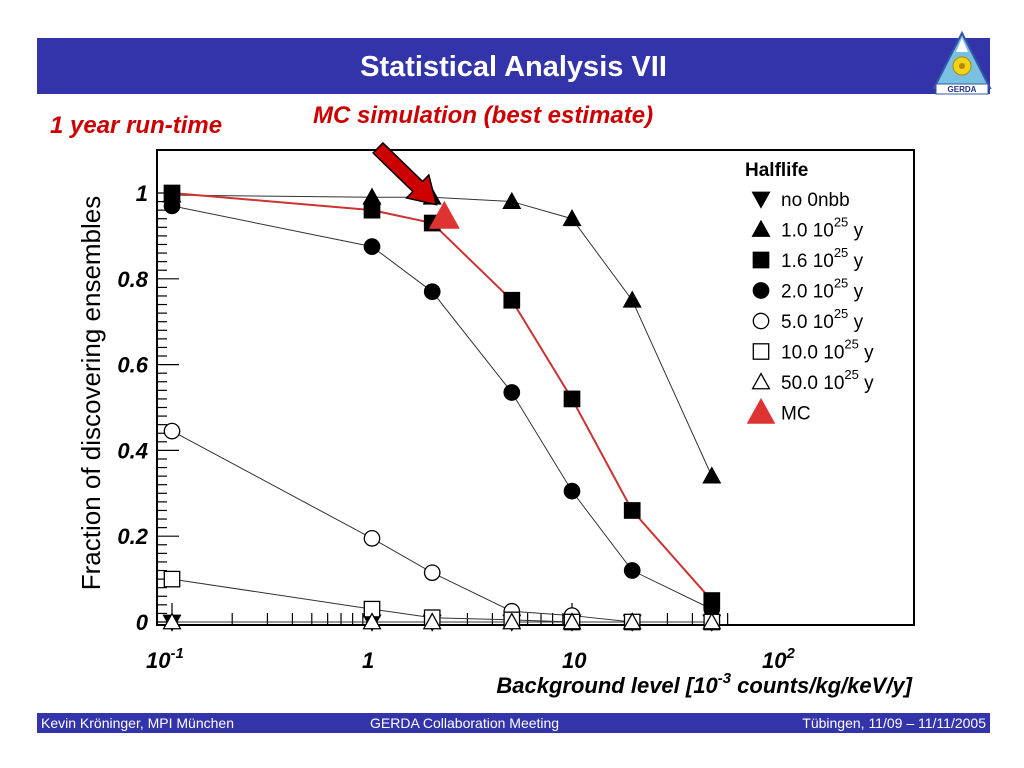  Describe the element at coordinates (165, 659) in the screenshot. I see `x-tick-label: 10⁻¹` at that location.